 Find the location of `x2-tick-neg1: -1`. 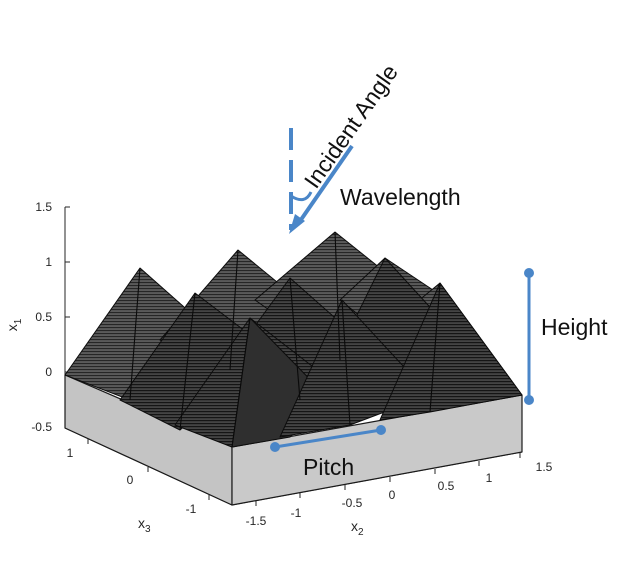

x2-tick-neg1: -1 is located at coordinates (296, 513).